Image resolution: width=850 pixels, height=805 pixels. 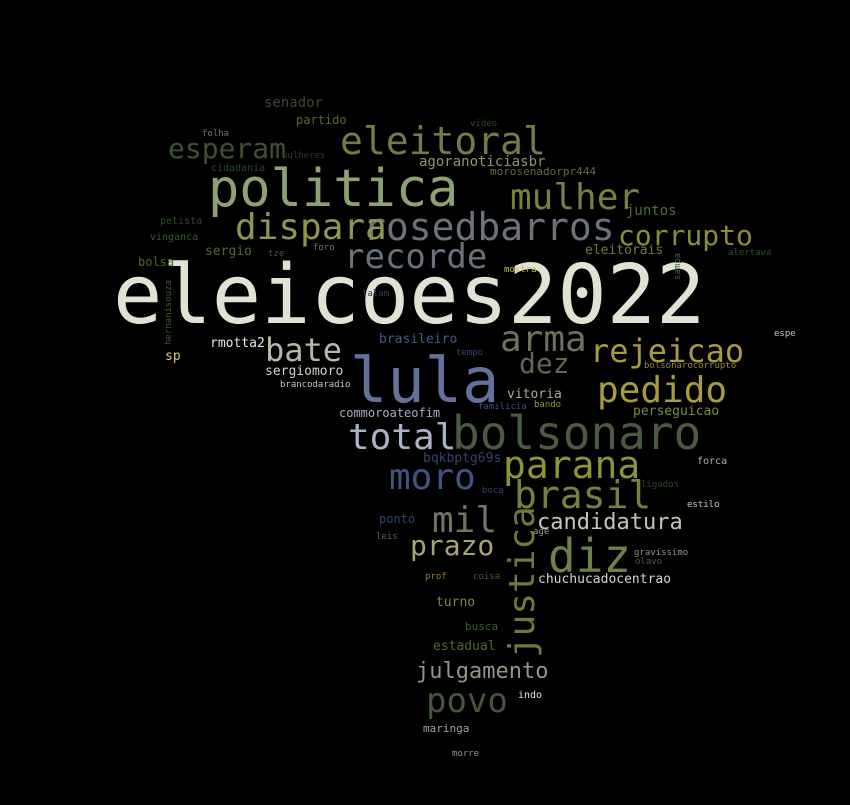 What do you see at coordinates (304, 156) in the screenshot?
I see `word-mulheres: mulheres` at bounding box center [304, 156].